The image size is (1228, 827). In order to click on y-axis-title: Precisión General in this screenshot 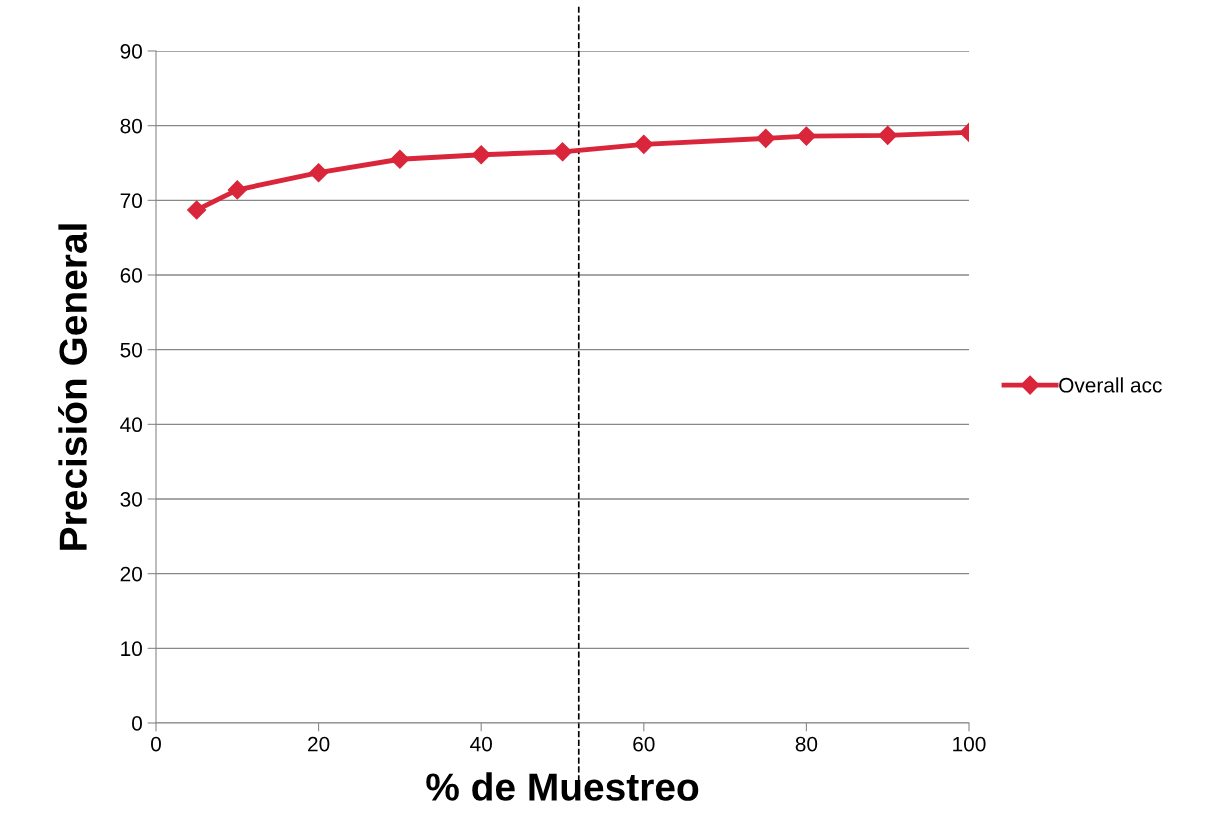, I will do `click(72, 387)`.